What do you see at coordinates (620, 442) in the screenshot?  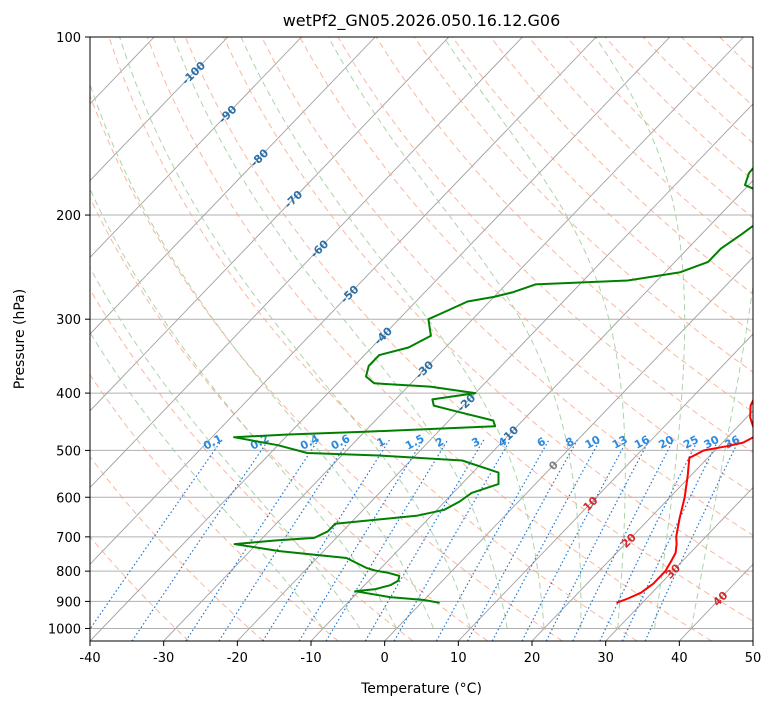 I see `mixing-ratio-label: 13` at bounding box center [620, 442].